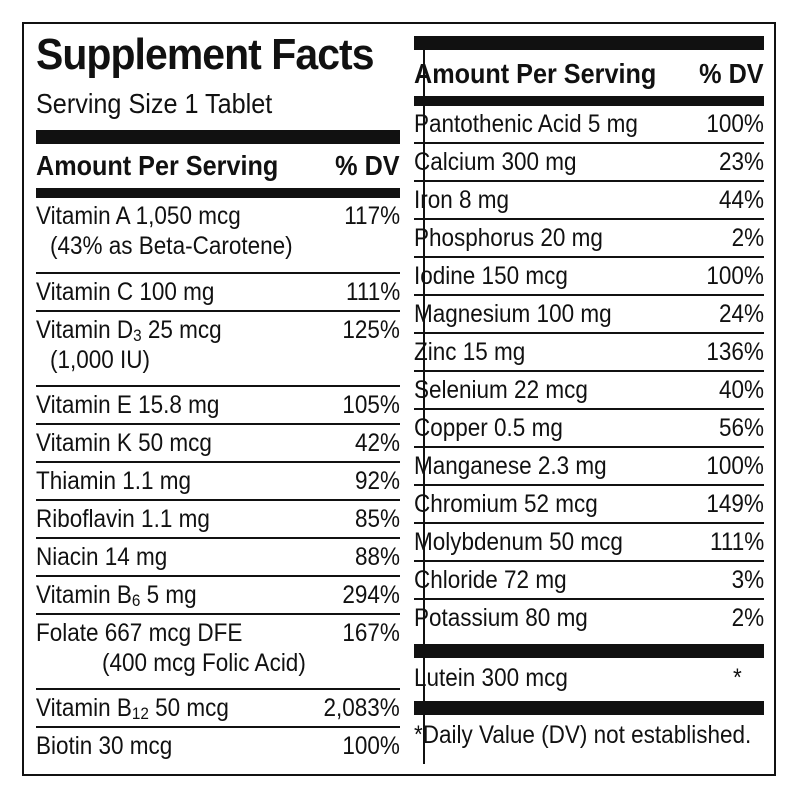 This screenshot has width=800, height=800. I want to click on nutrient-row: Chloride 72 mg 3%, so click(589, 581).